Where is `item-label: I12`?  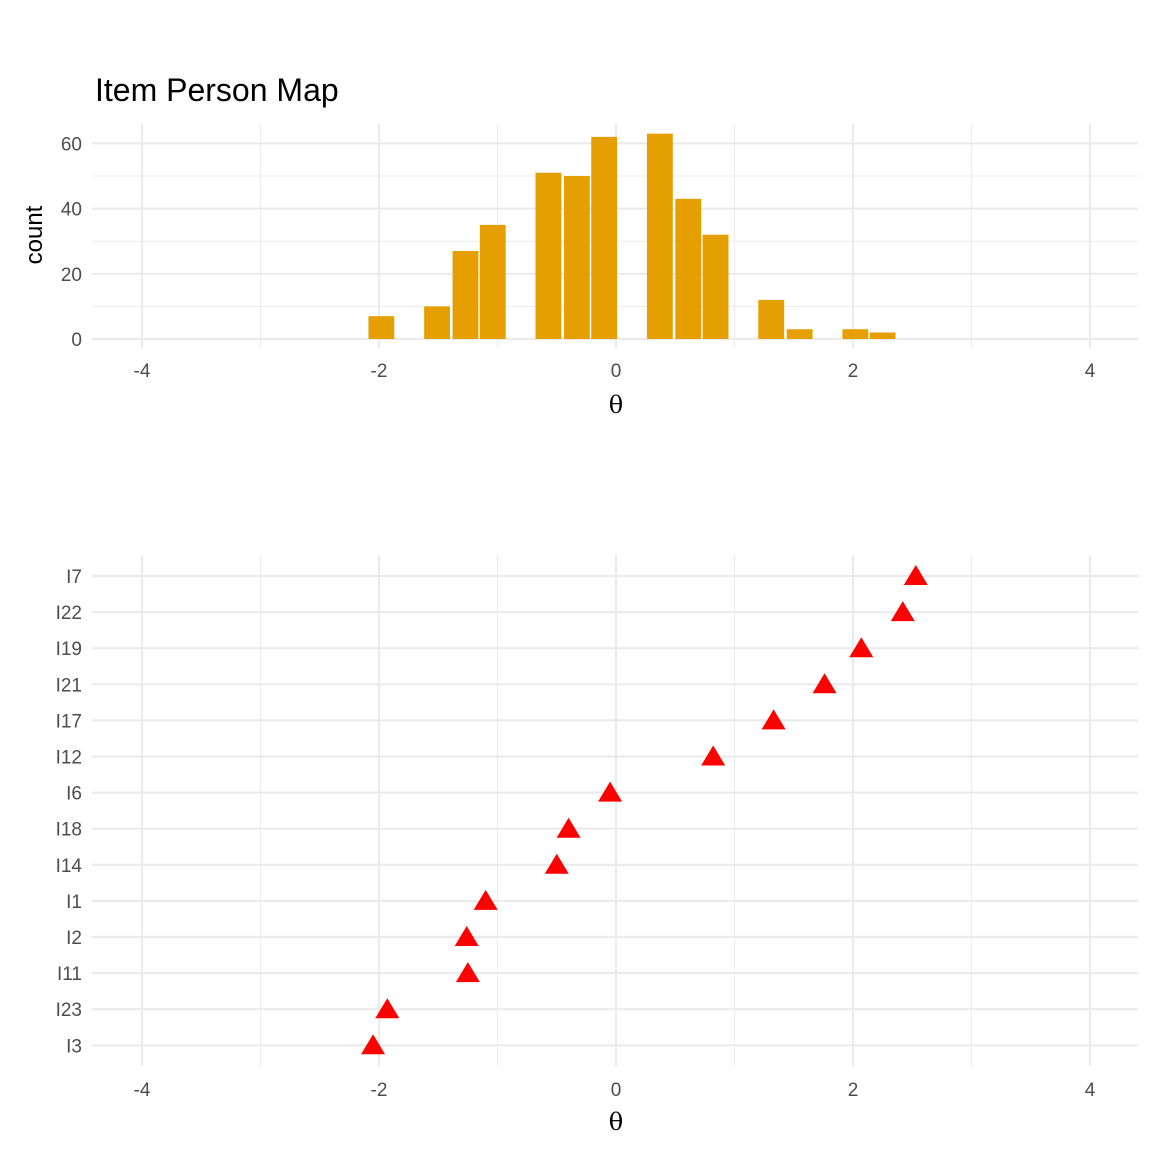 item-label: I12 is located at coordinates (69, 758).